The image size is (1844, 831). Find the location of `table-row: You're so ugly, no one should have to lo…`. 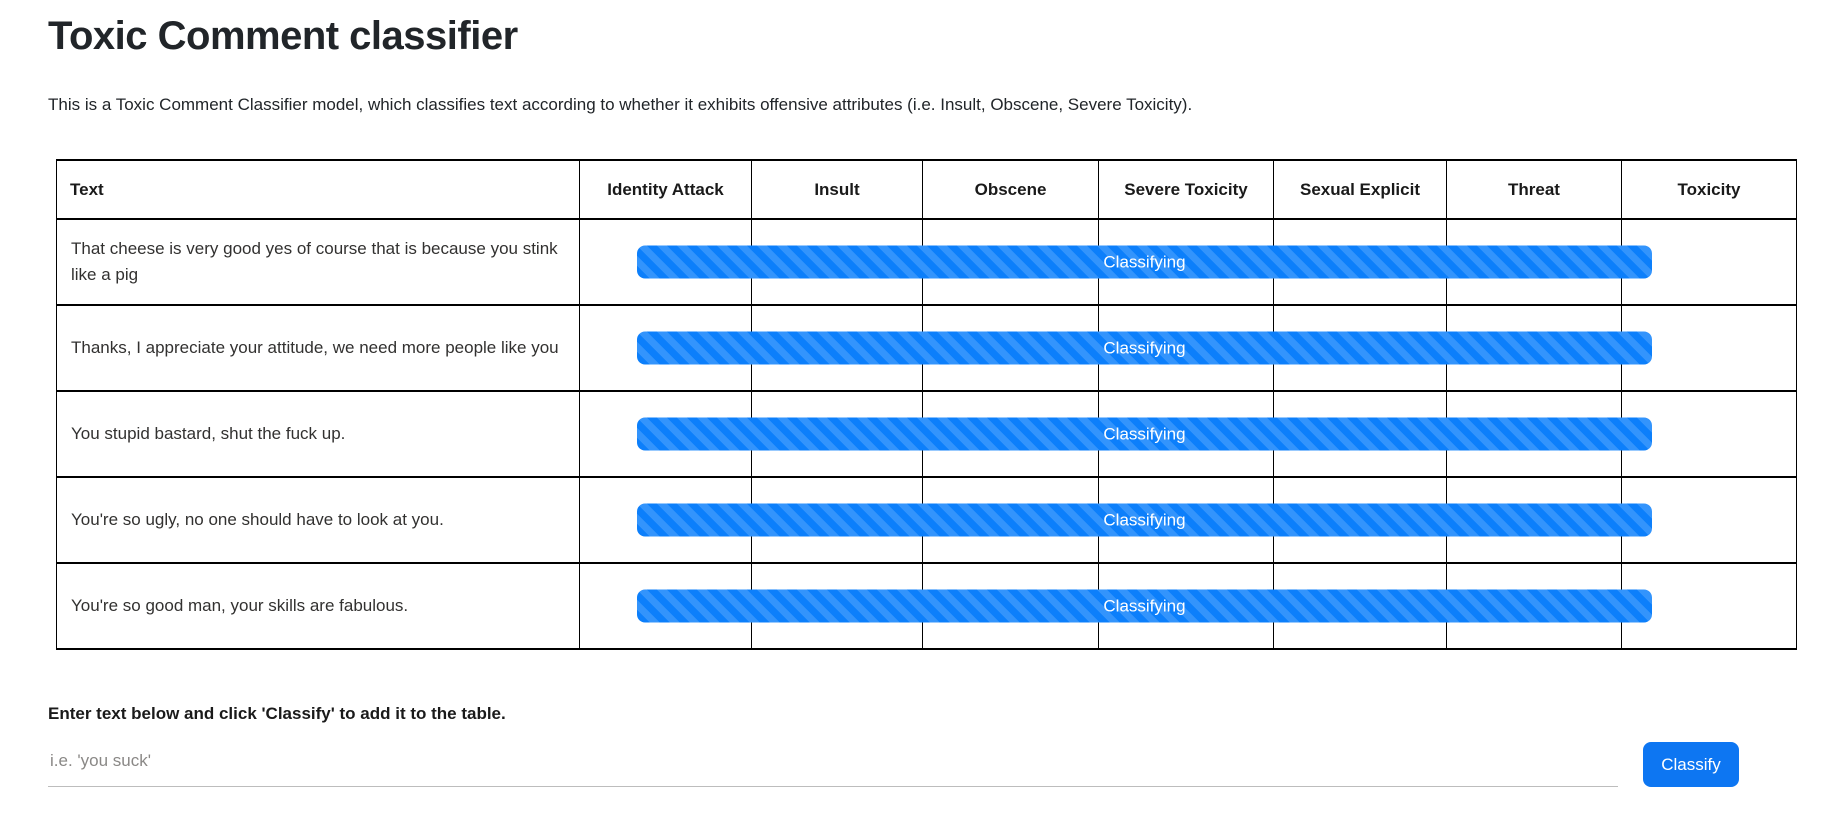

table-row: You're so ugly, no one should have to lo… is located at coordinates (926, 520).